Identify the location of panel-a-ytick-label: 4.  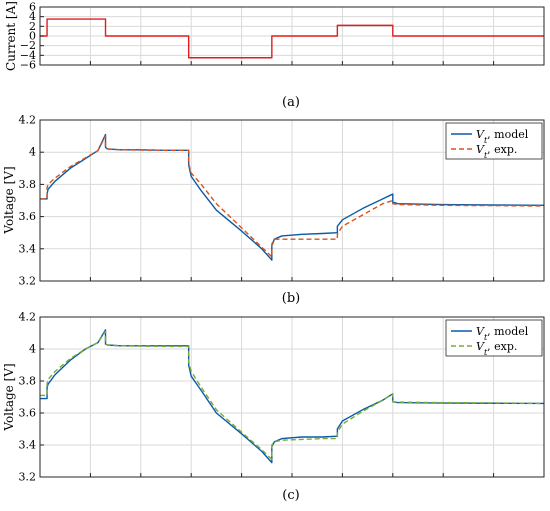
(32, 16).